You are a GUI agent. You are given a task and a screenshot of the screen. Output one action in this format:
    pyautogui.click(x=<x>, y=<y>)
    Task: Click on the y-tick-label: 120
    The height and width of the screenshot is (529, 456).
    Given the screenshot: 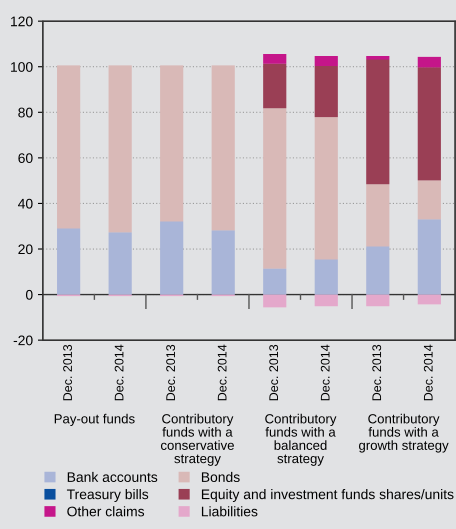 What is the action you would take?
    pyautogui.click(x=22, y=21)
    